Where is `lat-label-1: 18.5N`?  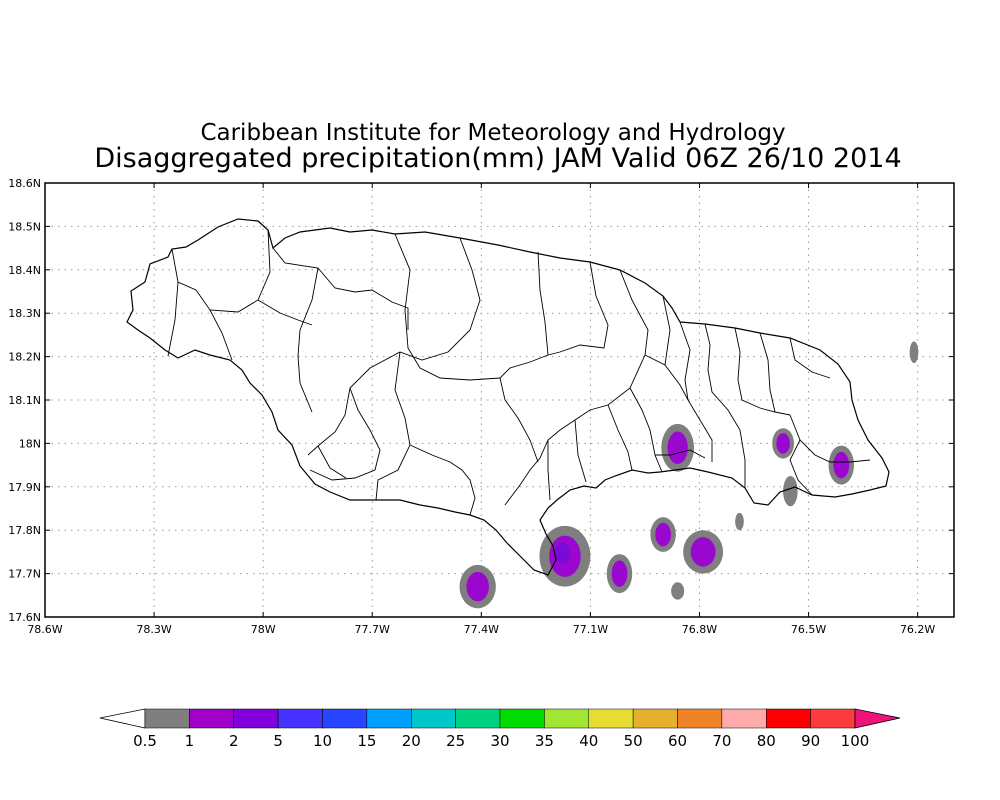
lat-label-1: 18.5N is located at coordinates (24, 226).